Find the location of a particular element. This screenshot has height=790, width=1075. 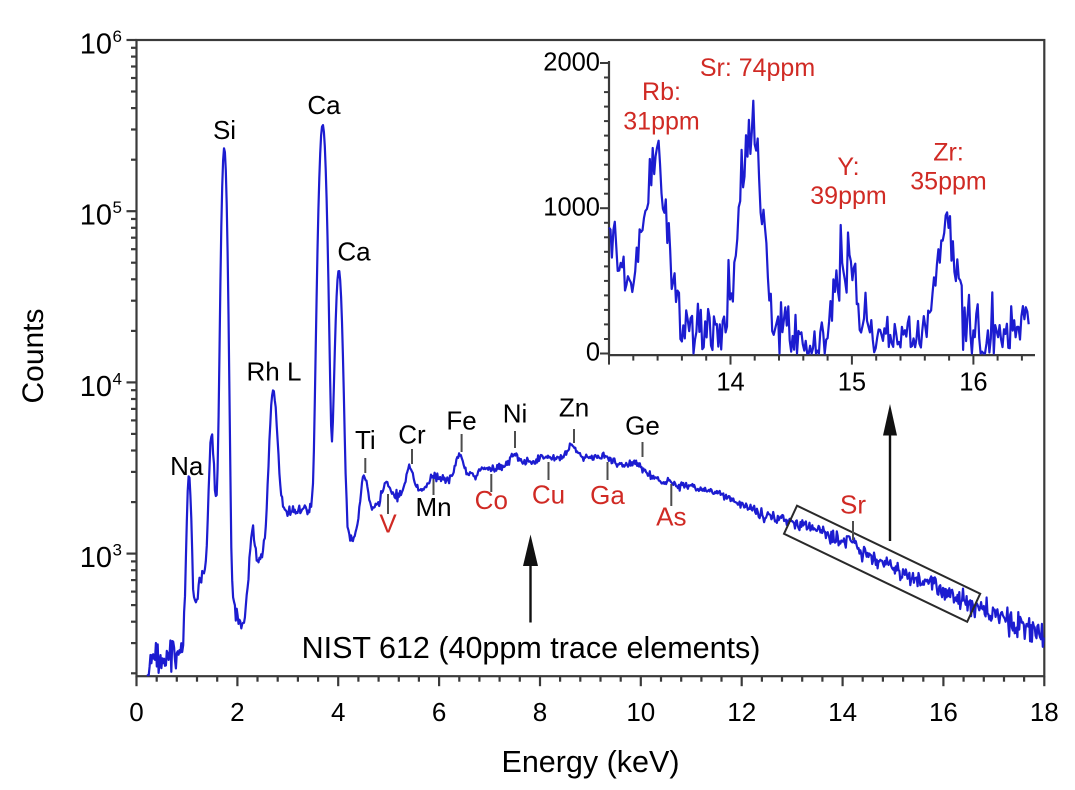

svg-text: Cr is located at coordinates (412, 435).